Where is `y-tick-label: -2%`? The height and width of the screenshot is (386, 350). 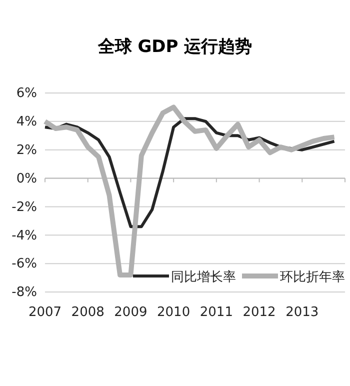 y-tick-label: -2% is located at coordinates (24, 207).